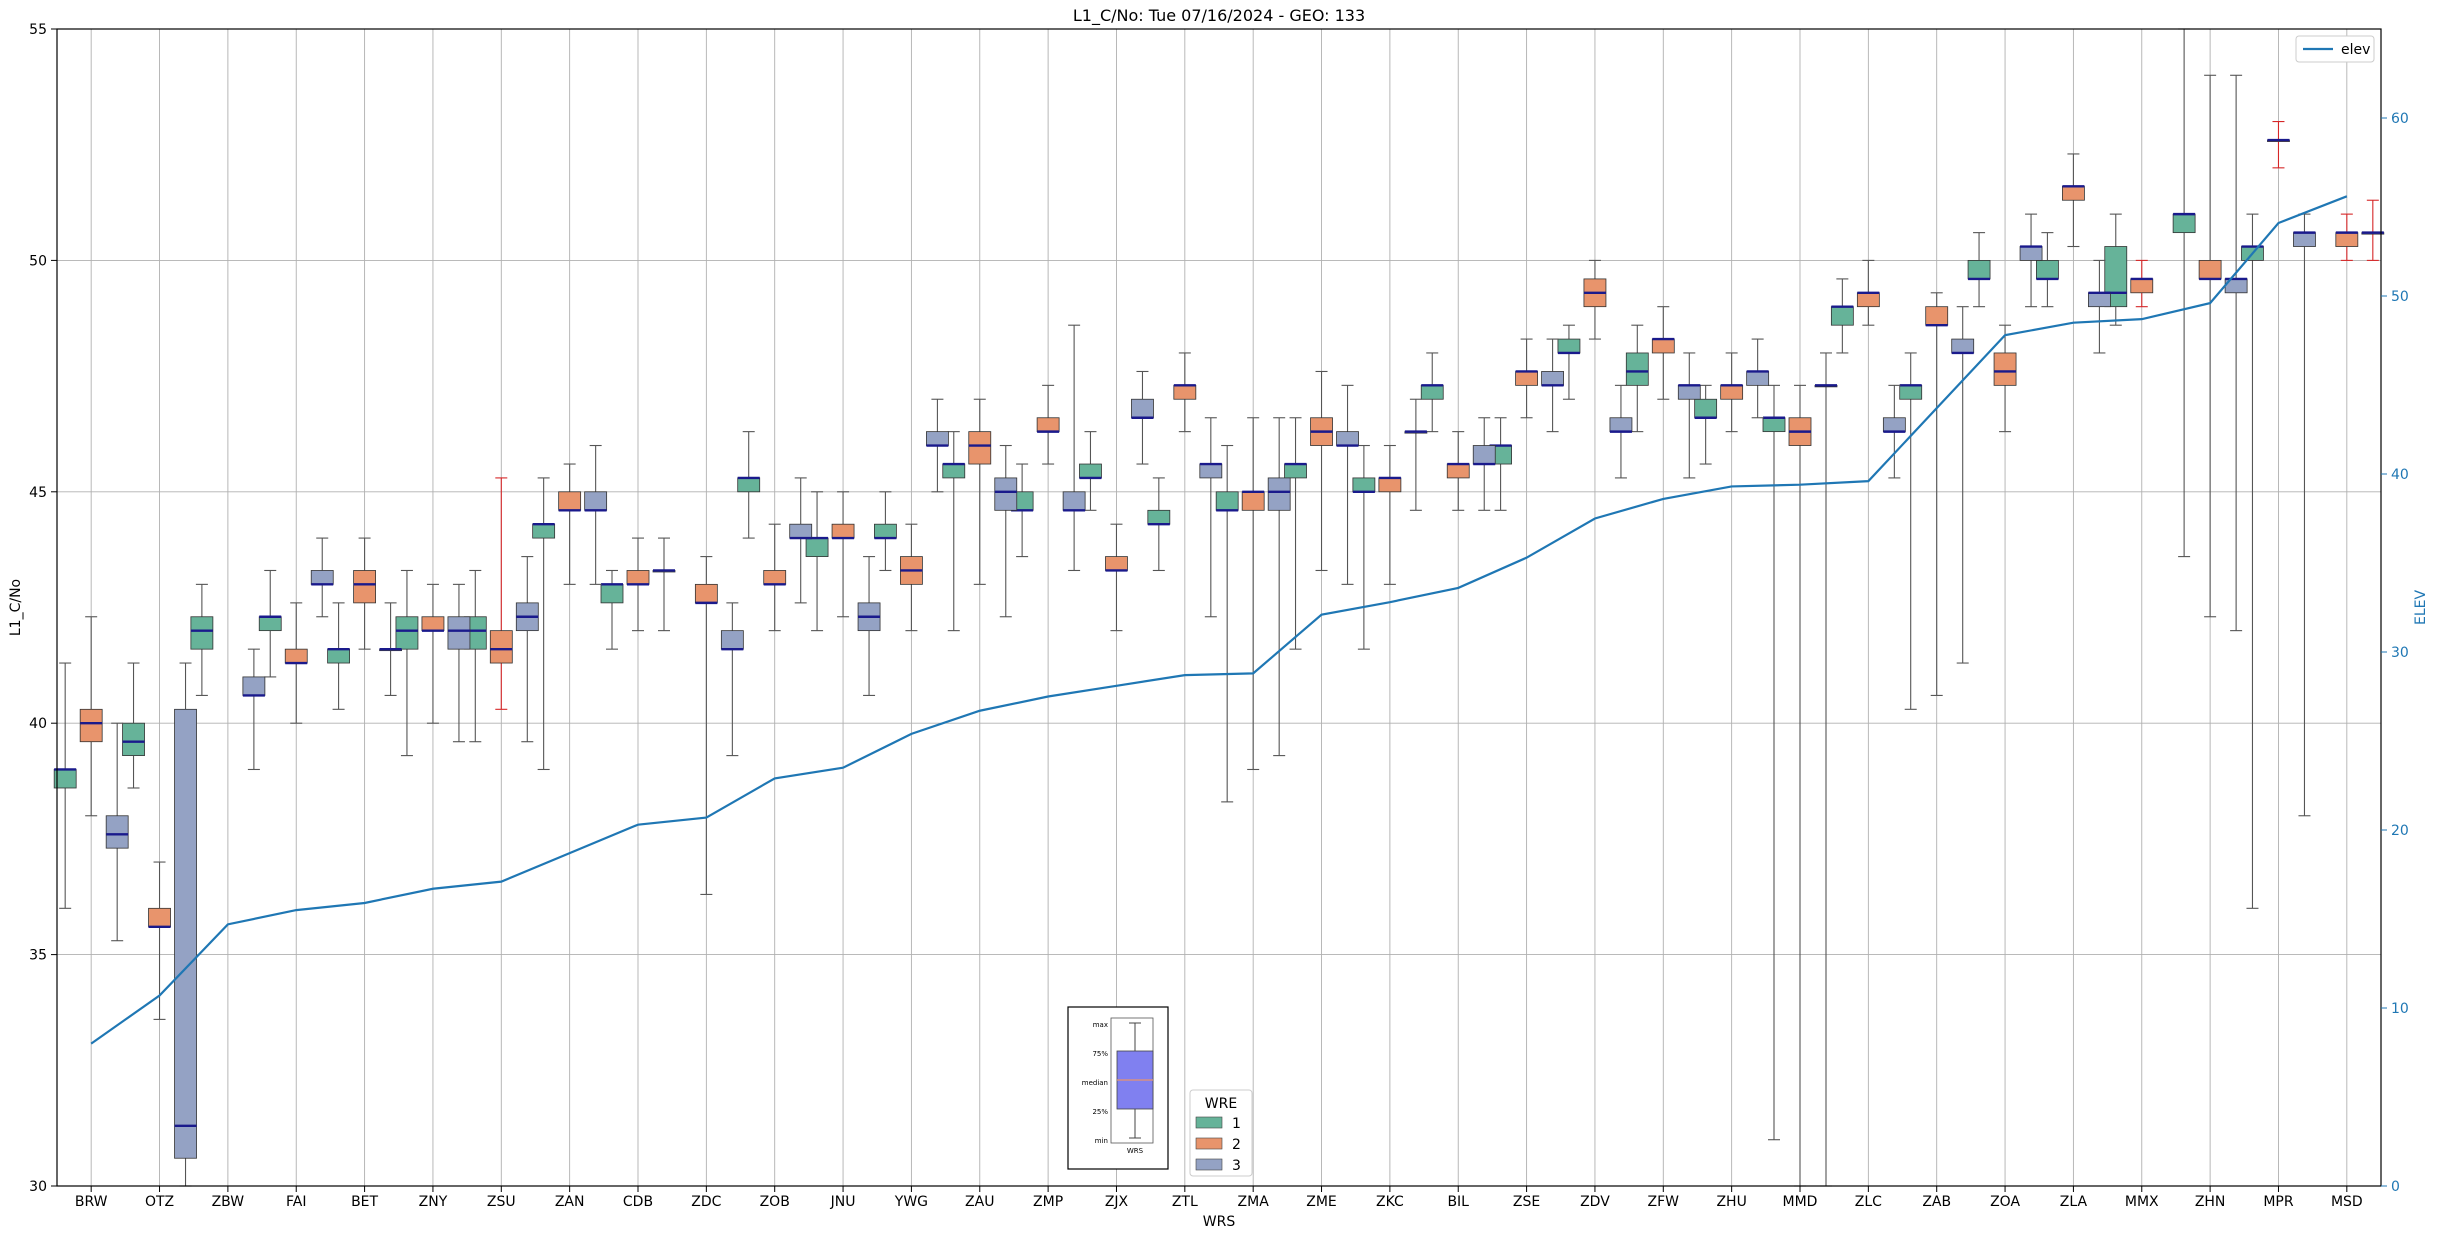 This screenshot has width=2439, height=1238. I want to click on key-label: min, so click(1101, 1141).